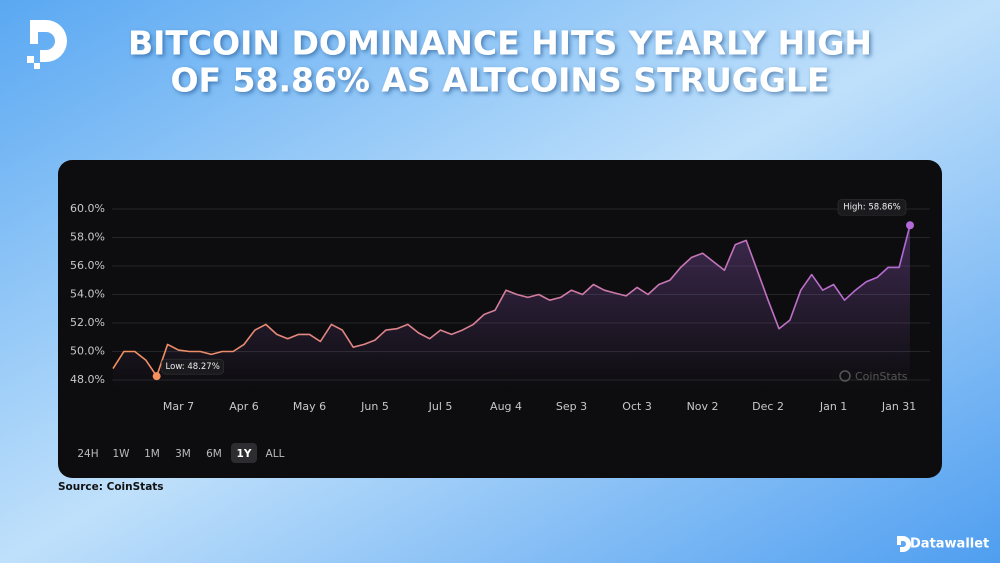 The height and width of the screenshot is (563, 1000). Describe the element at coordinates (833, 406) in the screenshot. I see `x-tick-label: Jan 1` at that location.